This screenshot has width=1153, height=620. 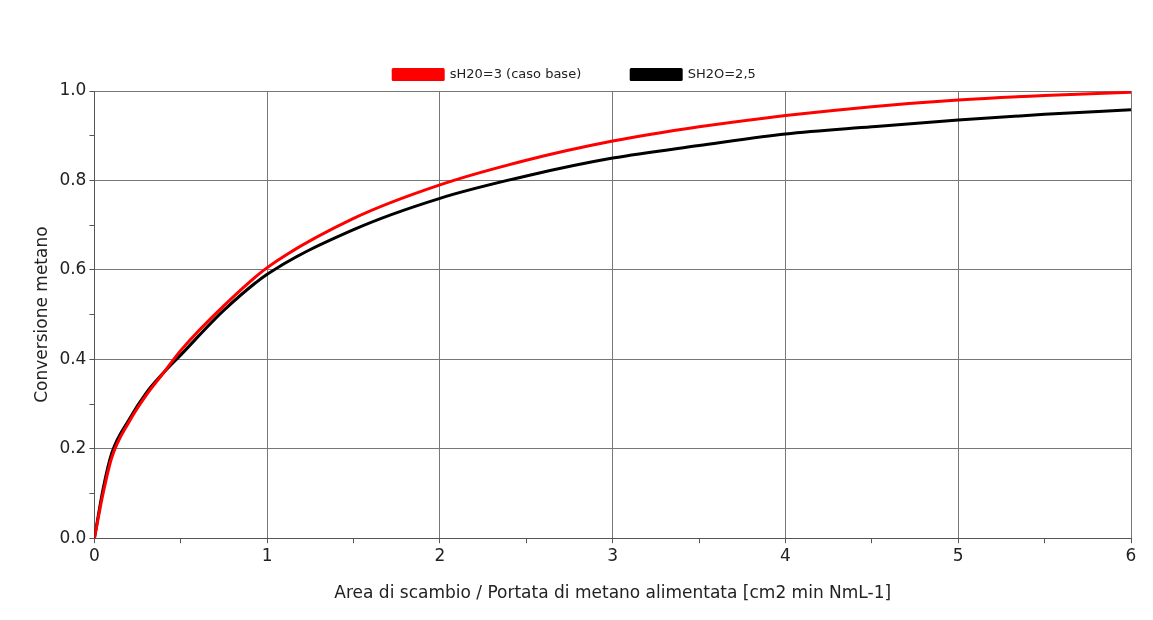 What do you see at coordinates (73, 268) in the screenshot?
I see `y-tick-label: 0.6` at bounding box center [73, 268].